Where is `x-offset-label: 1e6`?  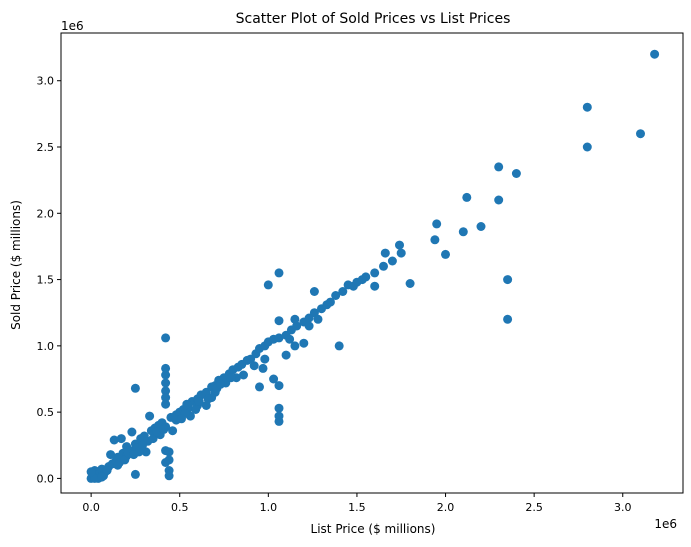 x-offset-label: 1e6 is located at coordinates (665, 524).